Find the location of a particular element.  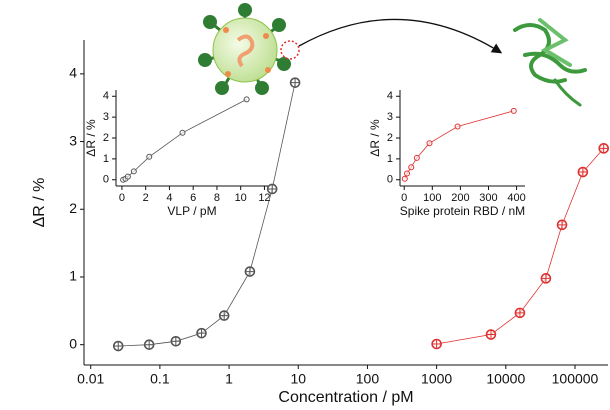

x-tick-label: 0.1 is located at coordinates (160, 378).